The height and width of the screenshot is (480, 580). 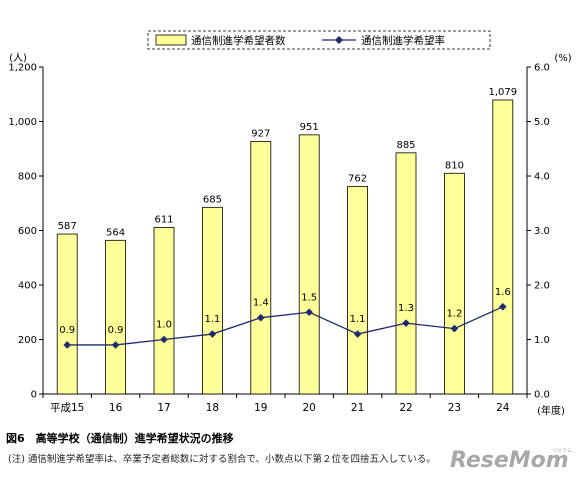 I want to click on legend-line-marker, so click(x=339, y=40).